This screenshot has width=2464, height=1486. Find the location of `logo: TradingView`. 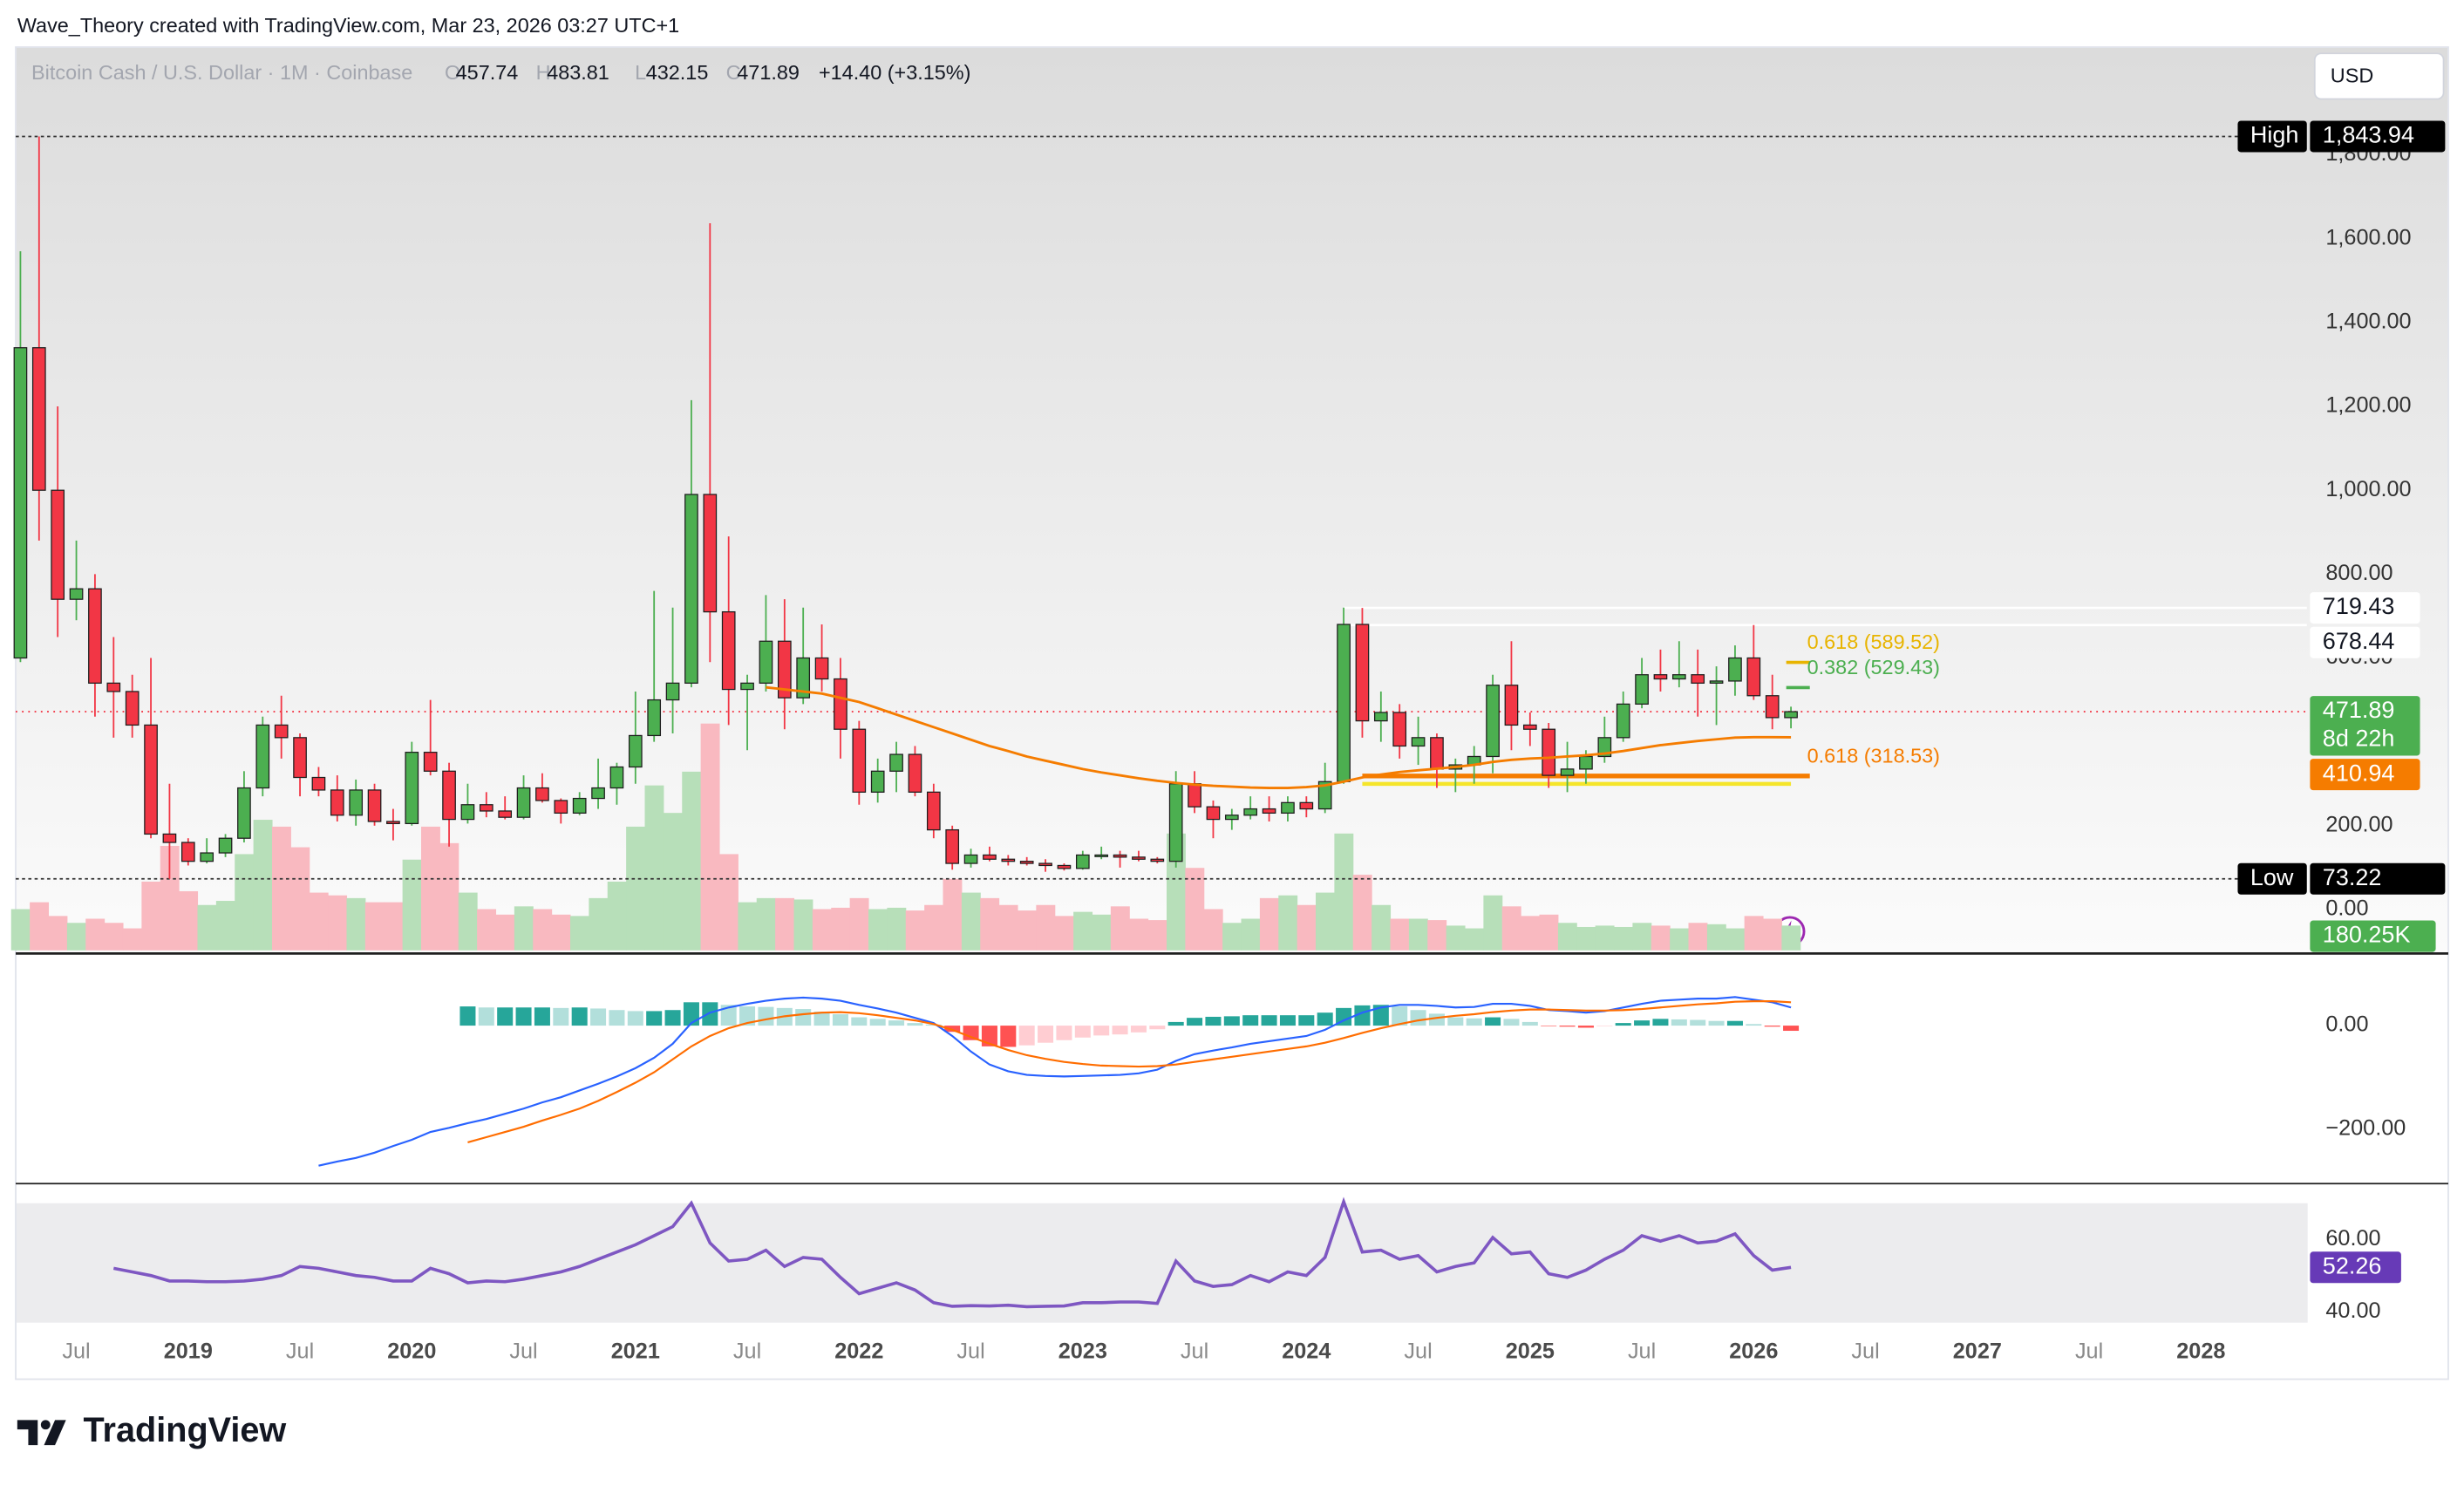

logo: TradingView is located at coordinates (151, 1430).